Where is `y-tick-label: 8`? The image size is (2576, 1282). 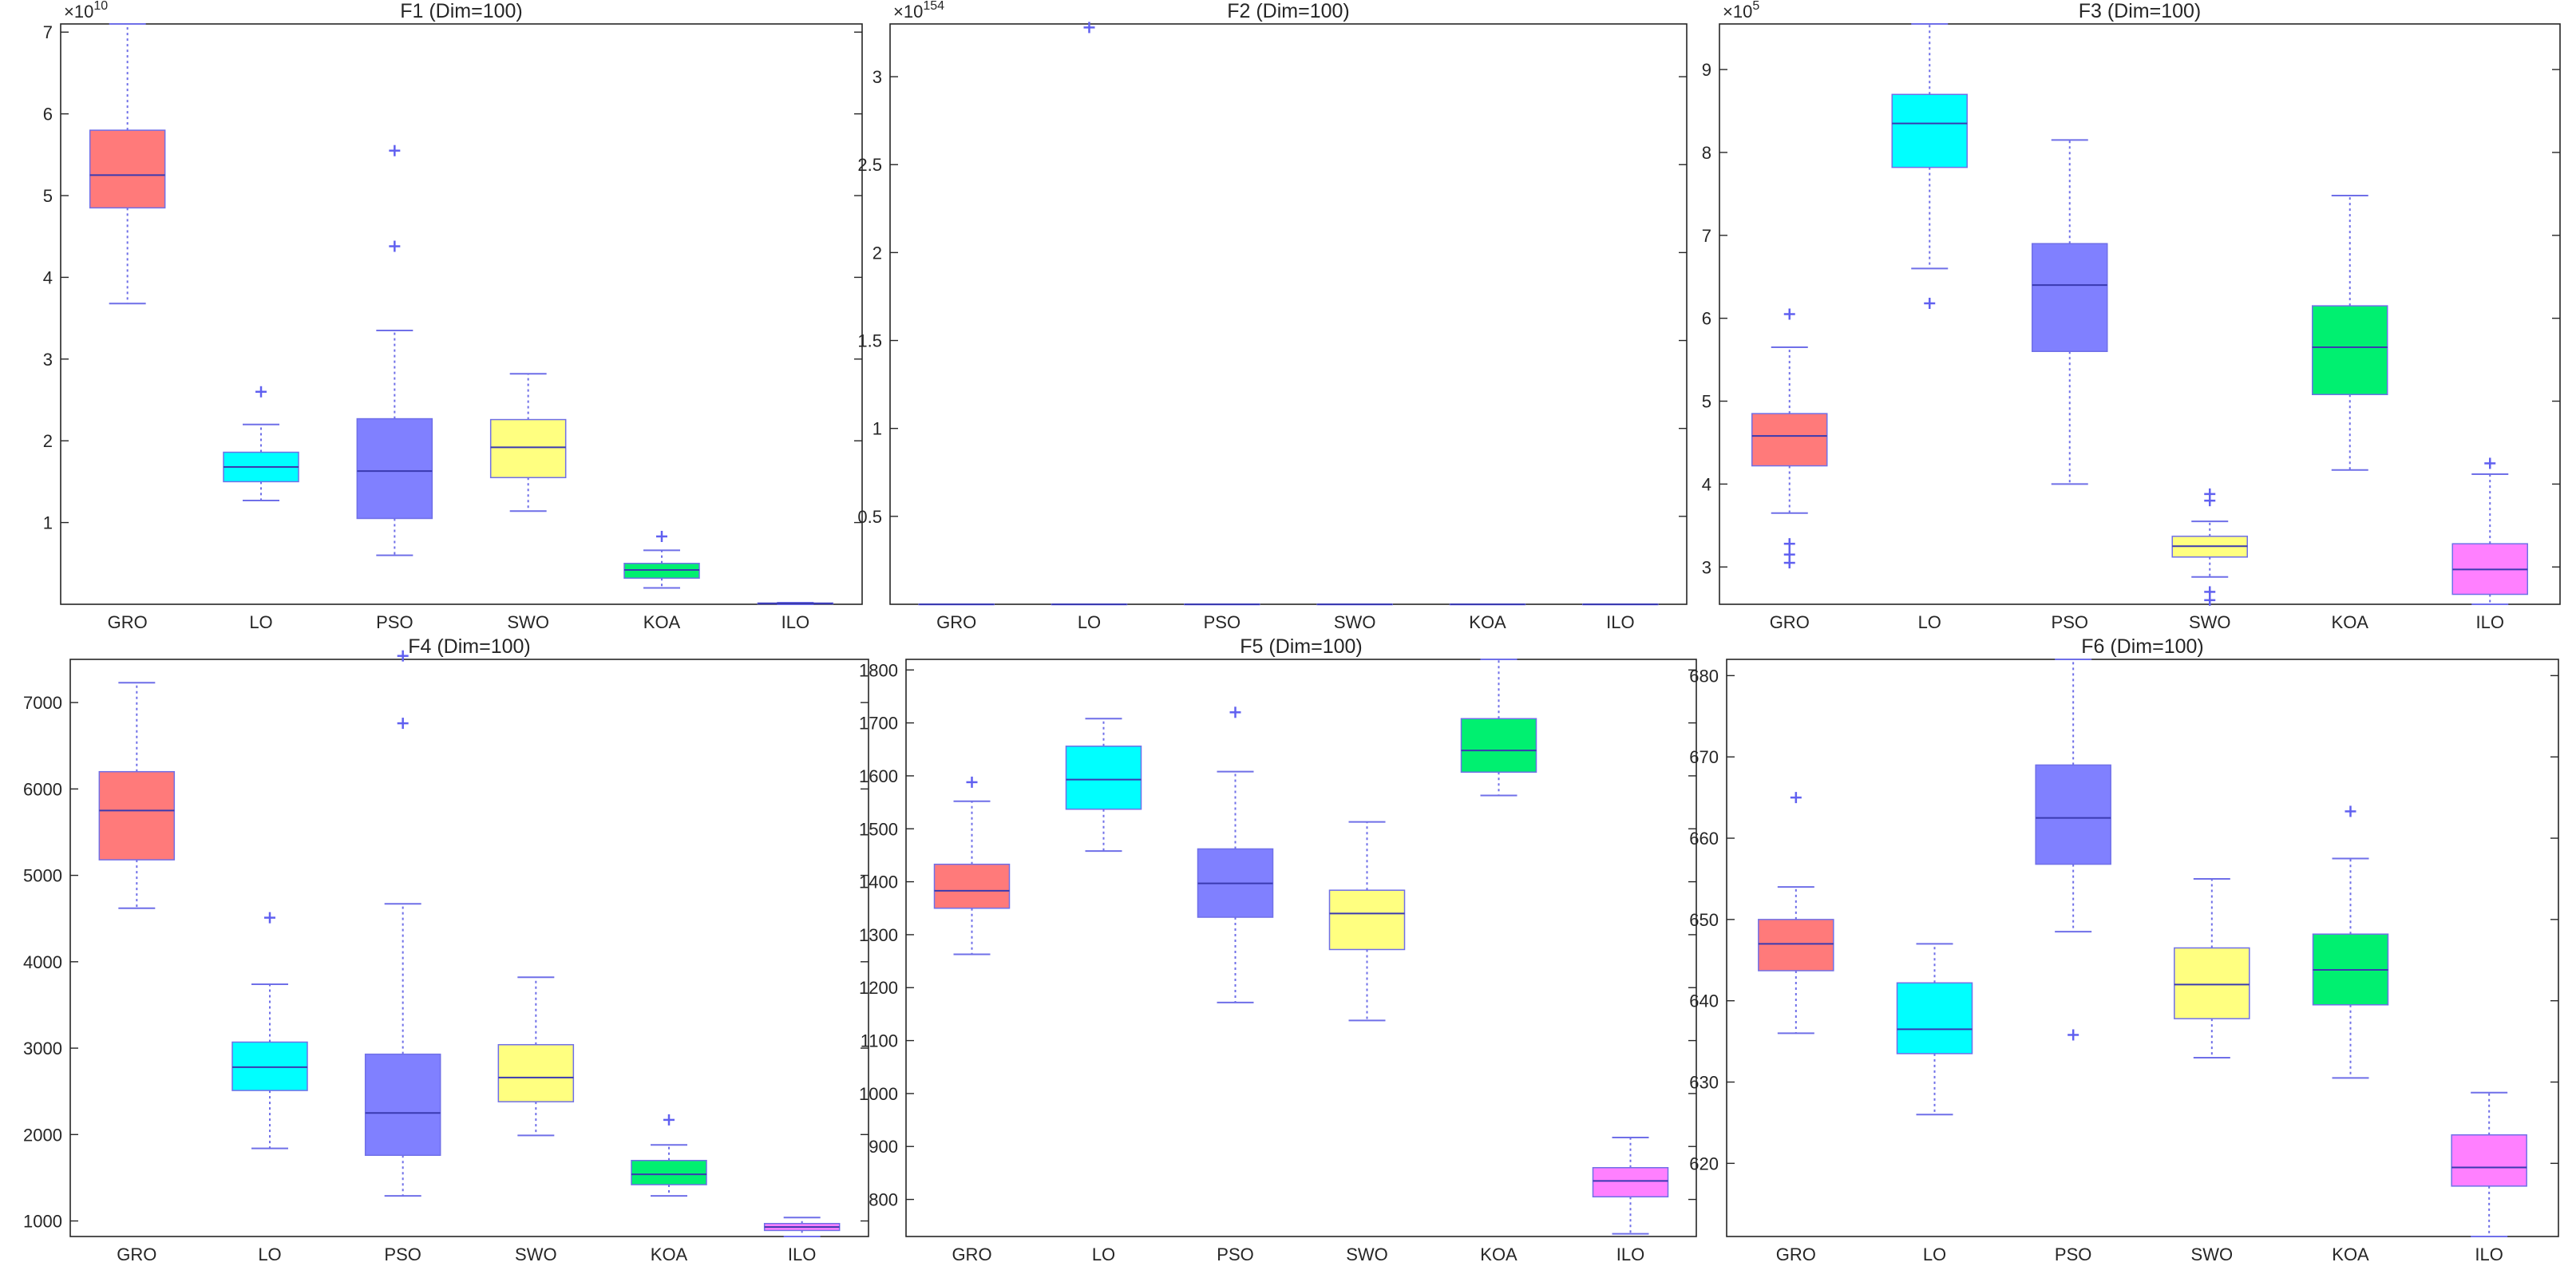
y-tick-label: 8 is located at coordinates (1706, 153).